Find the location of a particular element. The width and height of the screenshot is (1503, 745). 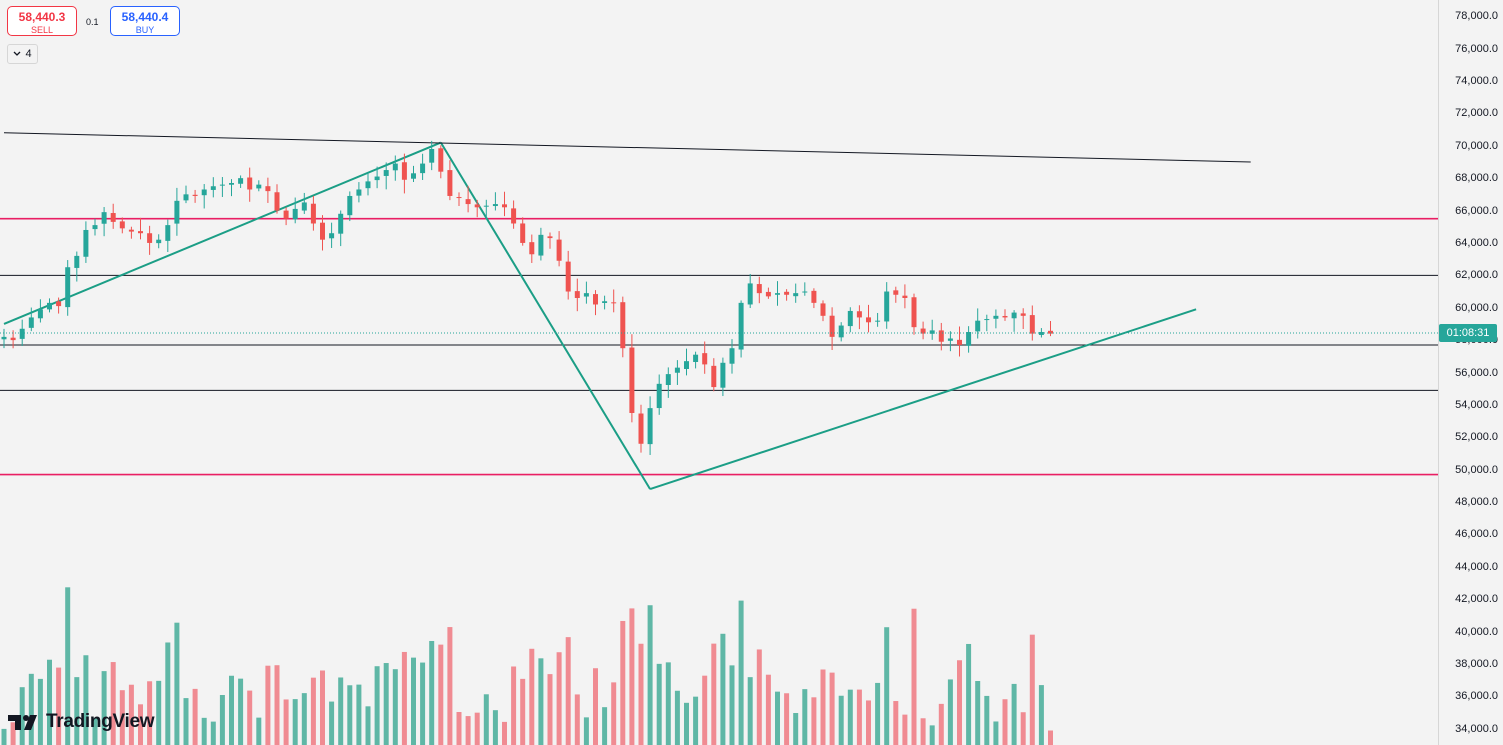

price-tick-label: 42,000.0 is located at coordinates (1476, 599).